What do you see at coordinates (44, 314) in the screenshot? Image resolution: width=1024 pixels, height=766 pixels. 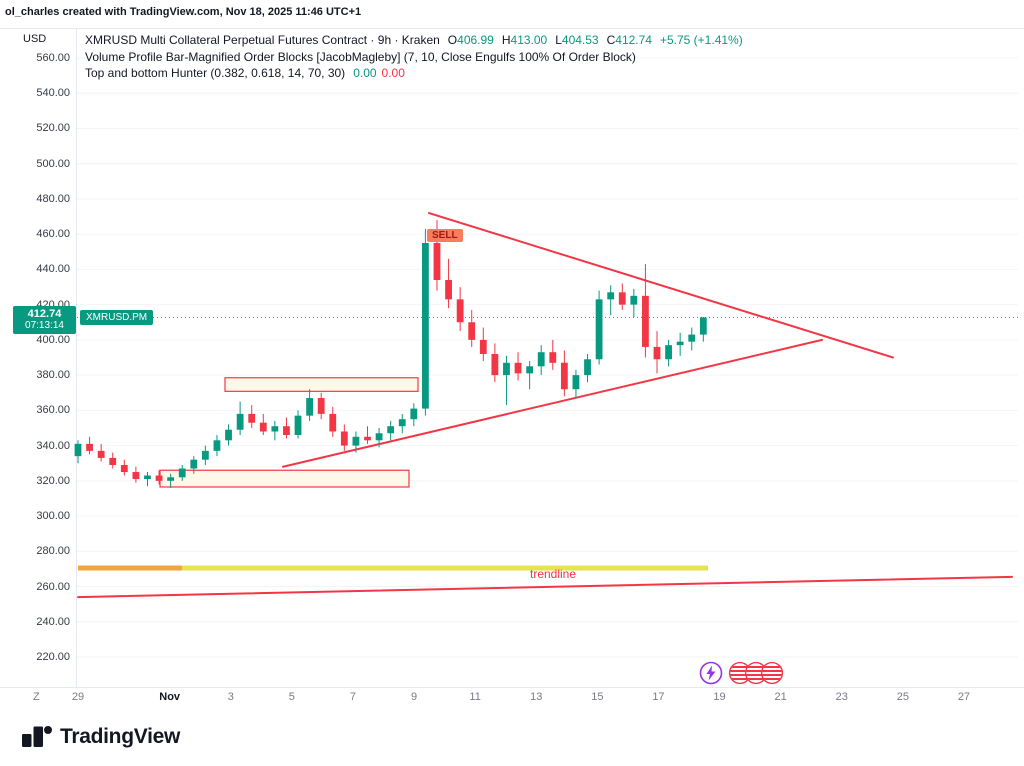 I see `current-price-value: 412.74` at bounding box center [44, 314].